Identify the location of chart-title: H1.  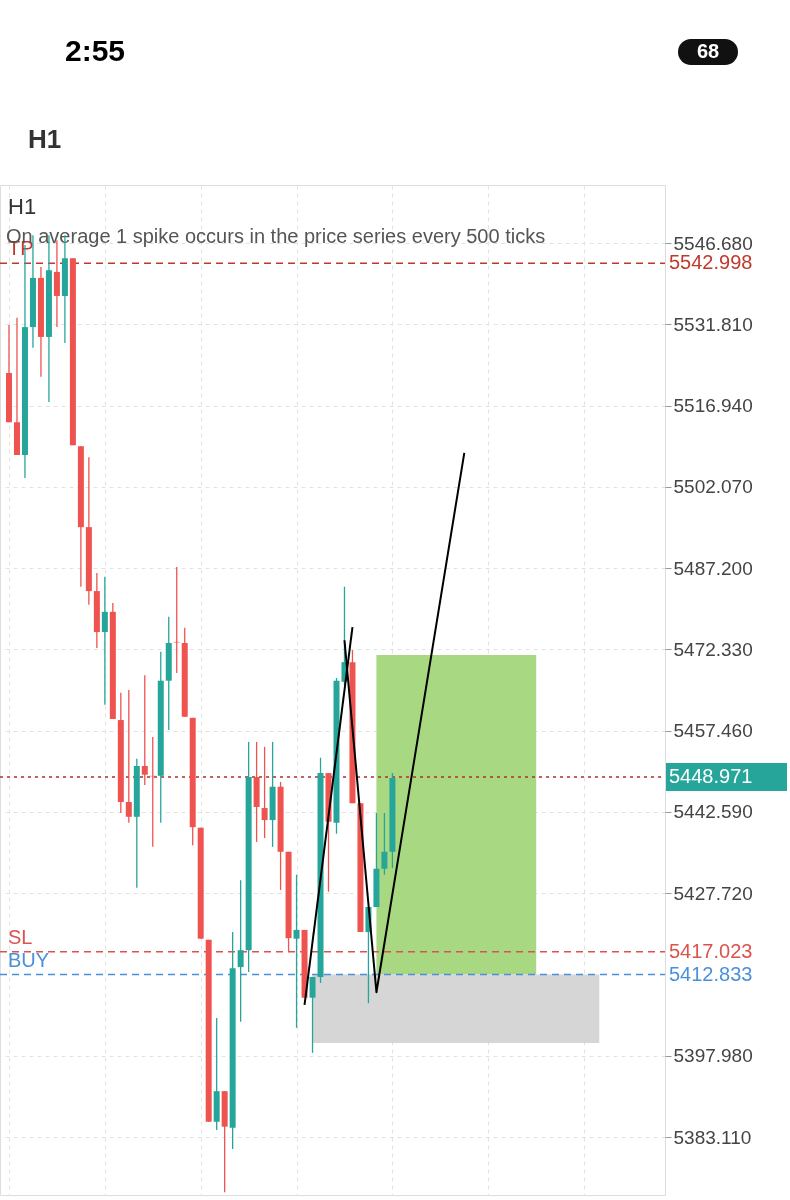
(22, 206).